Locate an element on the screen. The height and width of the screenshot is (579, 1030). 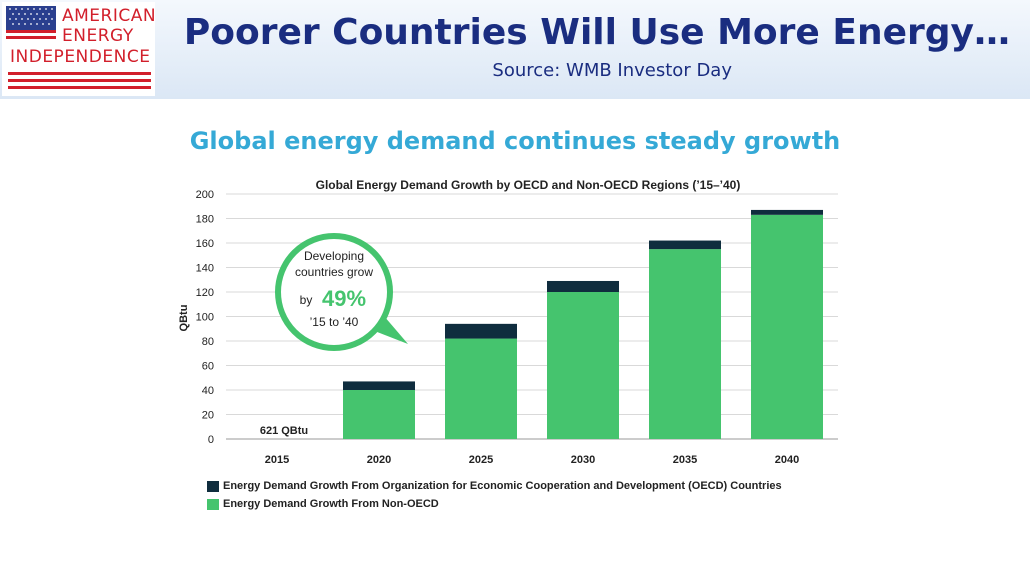
y-tick-label: 80 is located at coordinates (208, 342).